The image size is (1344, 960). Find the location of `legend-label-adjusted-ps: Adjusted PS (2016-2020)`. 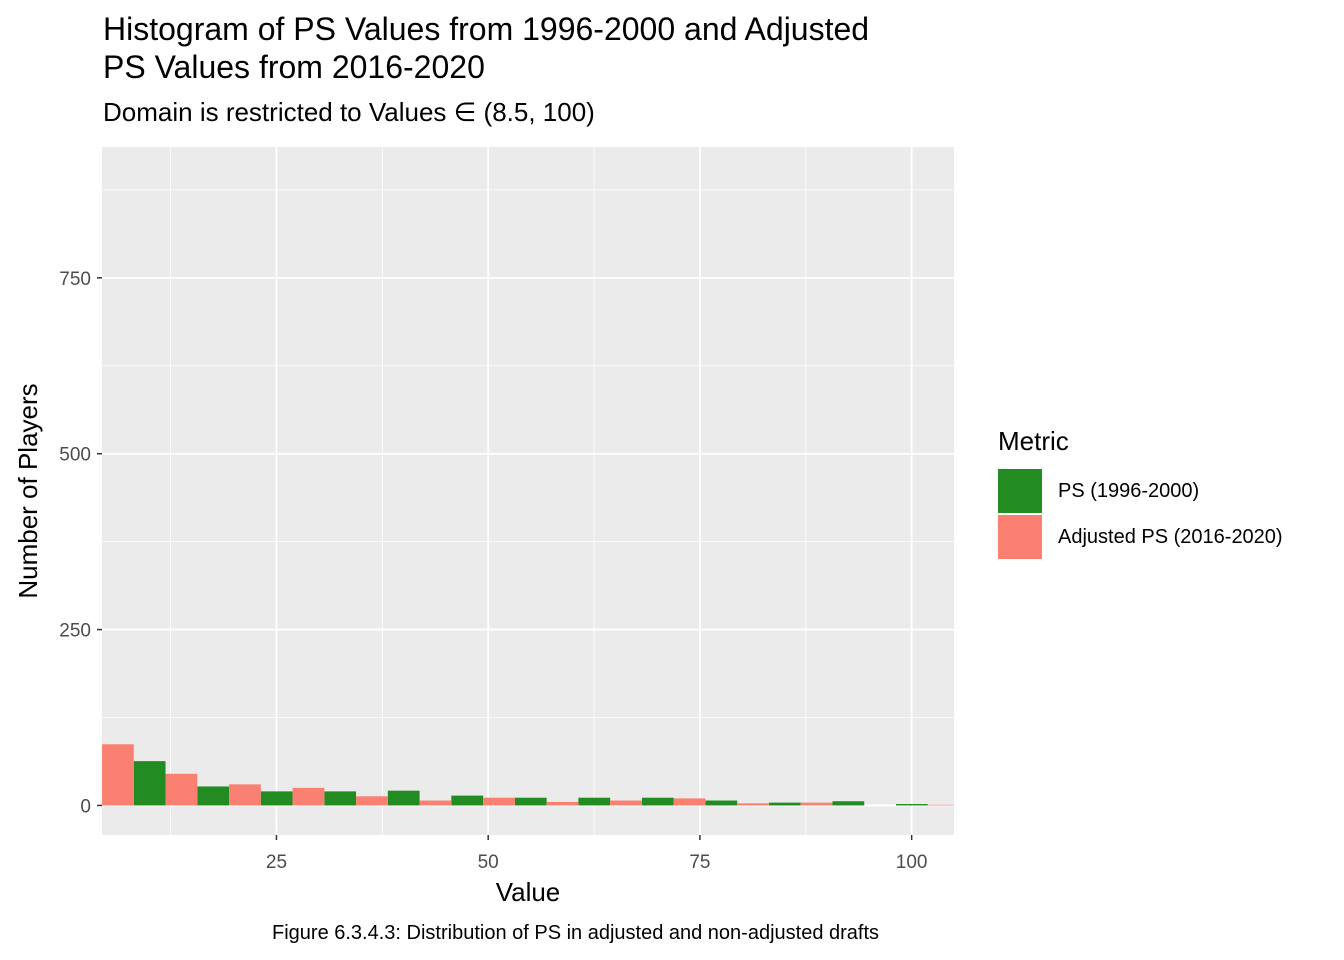

legend-label-adjusted-ps: Adjusted PS (2016-2020) is located at coordinates (1170, 537).